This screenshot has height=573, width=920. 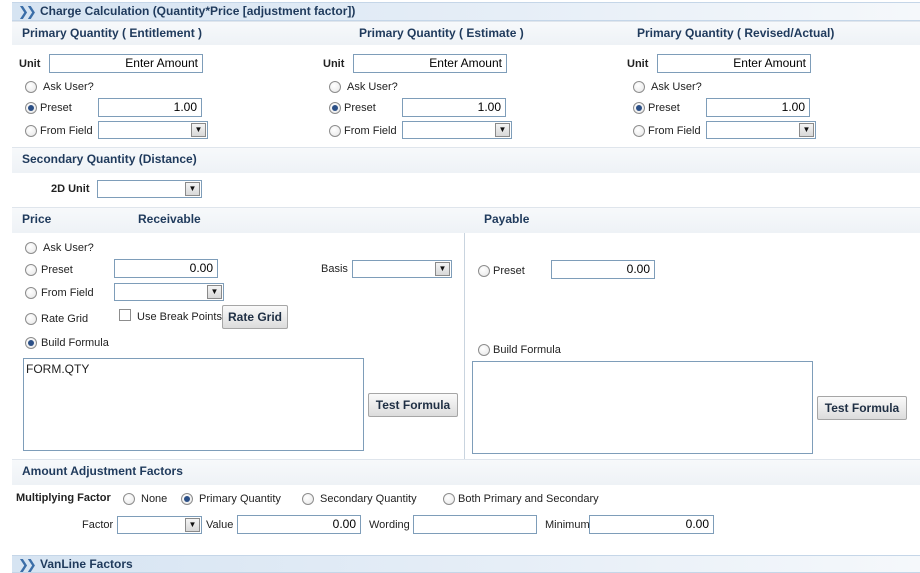 What do you see at coordinates (220, 525) in the screenshot?
I see `value-label: Value` at bounding box center [220, 525].